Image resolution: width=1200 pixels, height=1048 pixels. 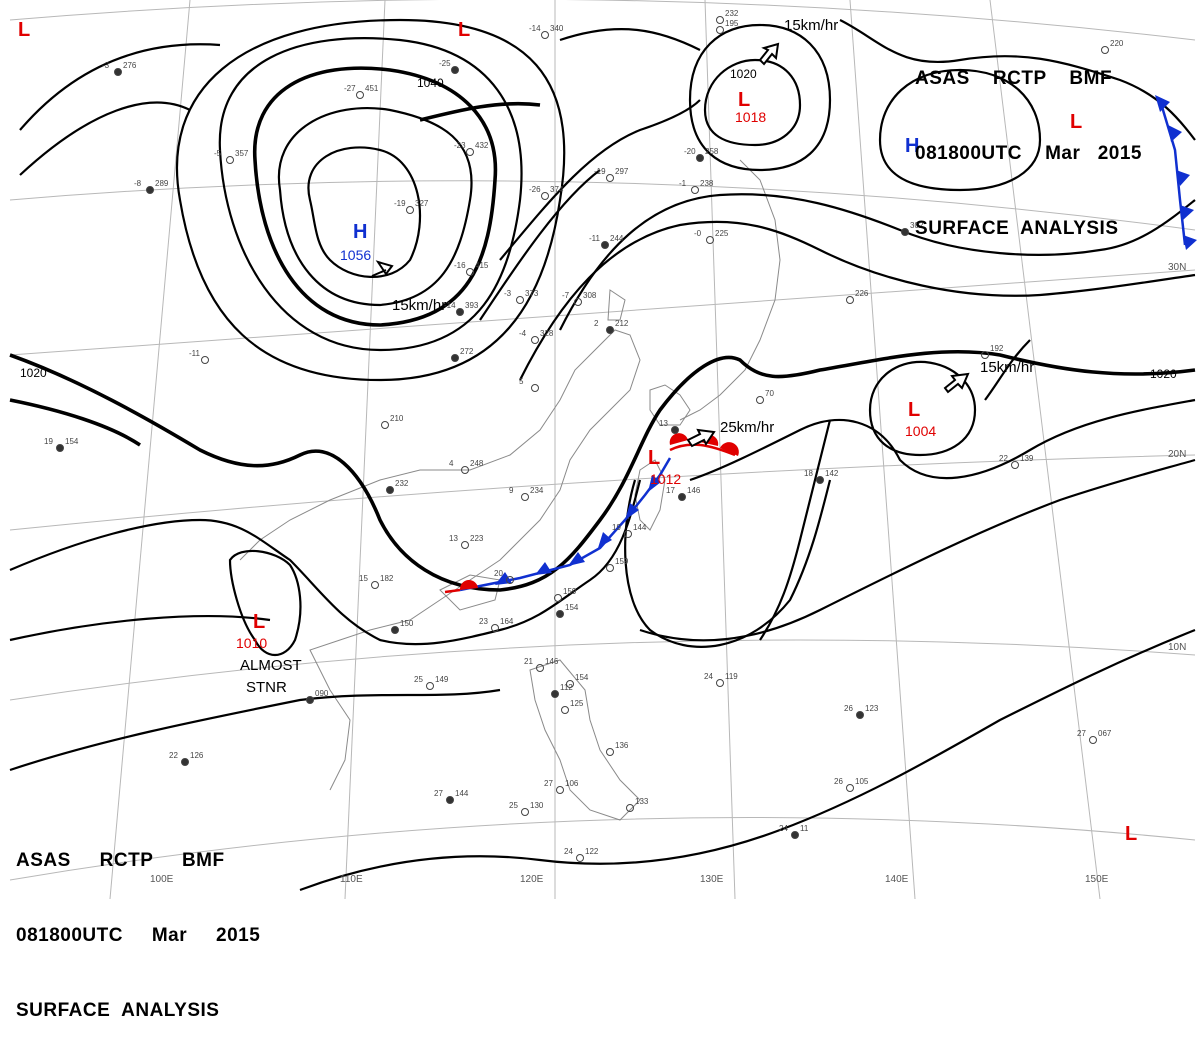 What do you see at coordinates (732, 13) in the screenshot?
I see `station-pressure: 232` at bounding box center [732, 13].